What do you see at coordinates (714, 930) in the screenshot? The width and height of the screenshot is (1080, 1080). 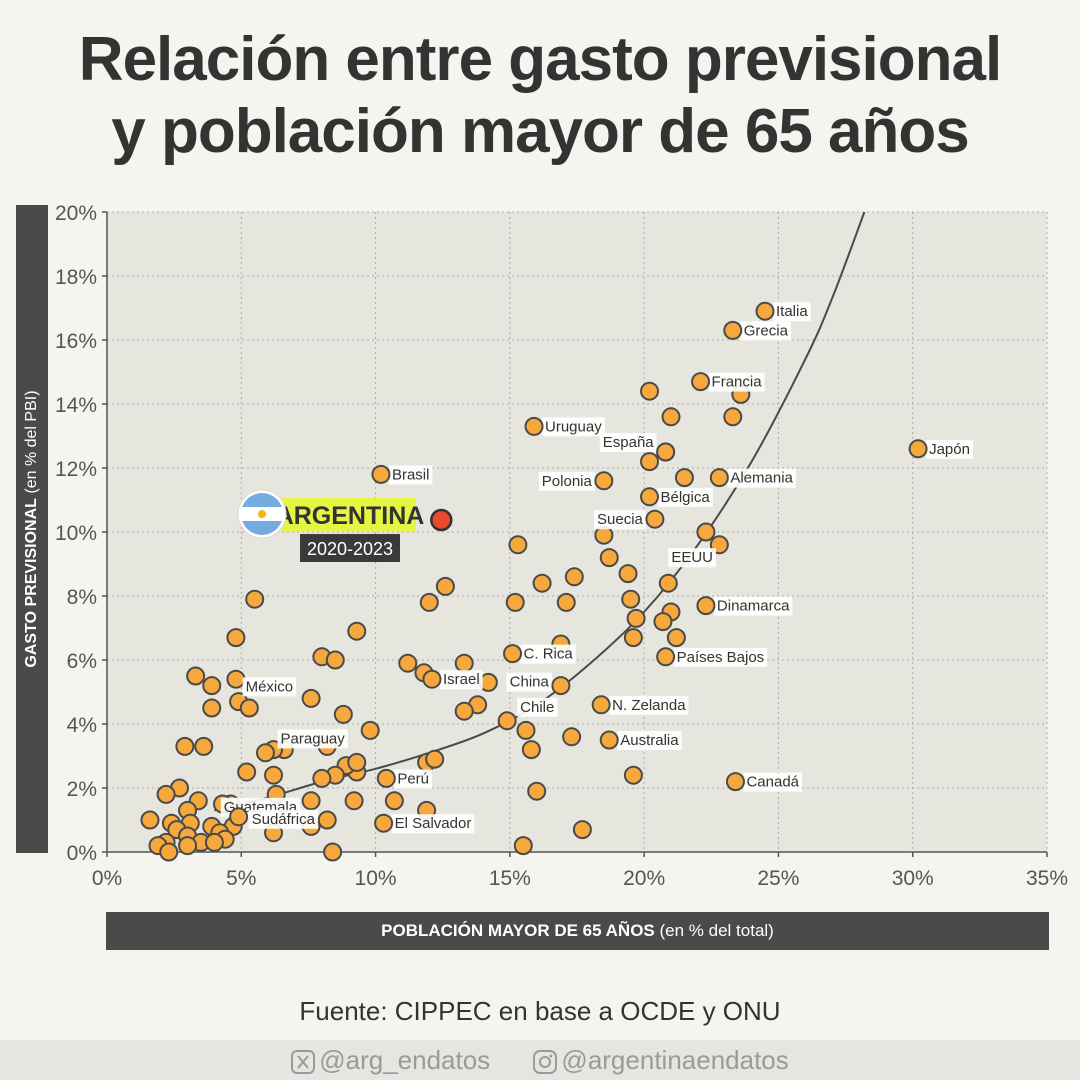 I see `x-axis-label-unit: (en % del total)` at bounding box center [714, 930].